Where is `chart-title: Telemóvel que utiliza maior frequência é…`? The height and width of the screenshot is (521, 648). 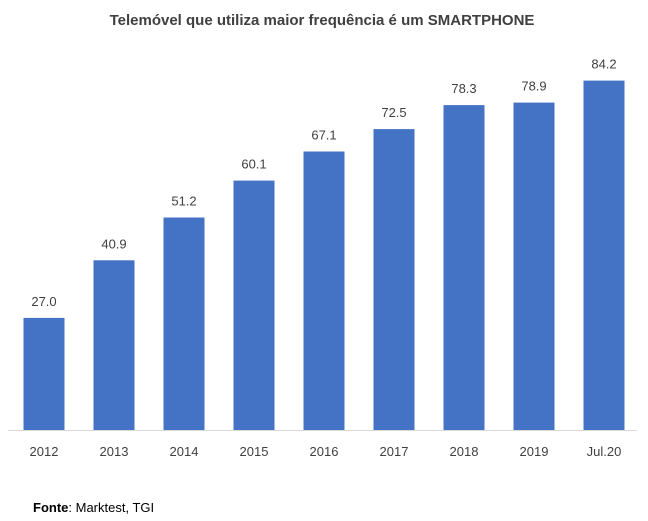
chart-title: Telemóvel que utiliza maior frequência é… is located at coordinates (322, 20).